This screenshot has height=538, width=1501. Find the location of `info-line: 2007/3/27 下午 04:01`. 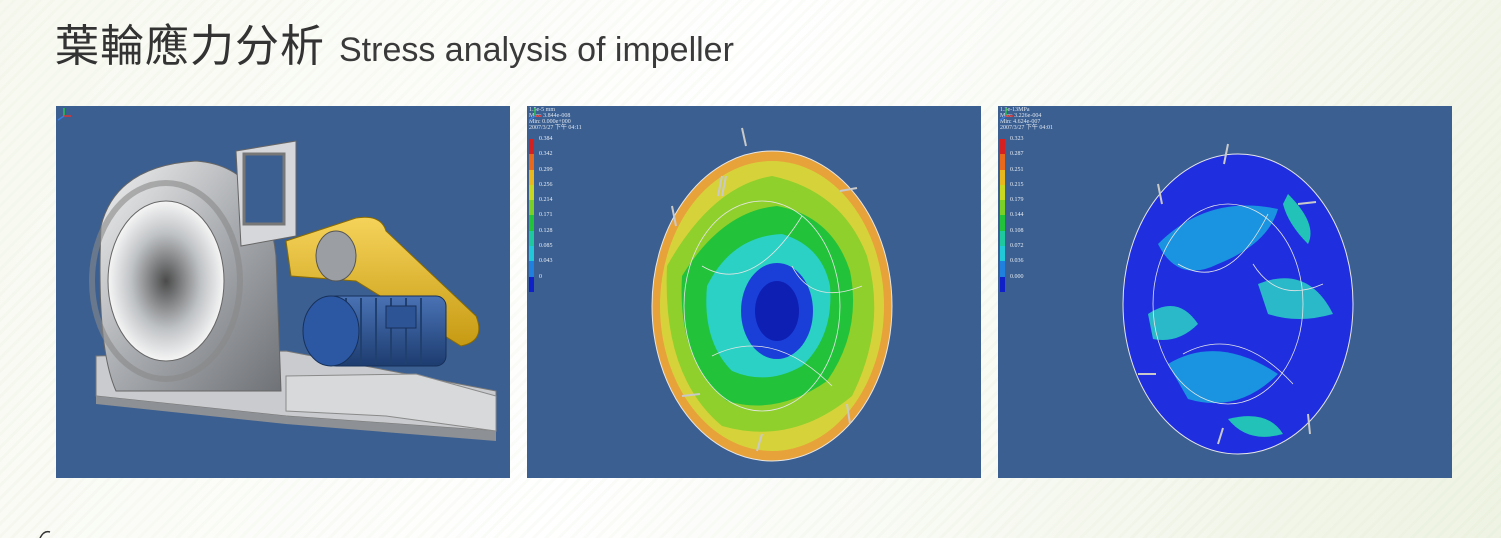

info-line: 2007/3/27 下午 04:01 is located at coordinates (1027, 128).